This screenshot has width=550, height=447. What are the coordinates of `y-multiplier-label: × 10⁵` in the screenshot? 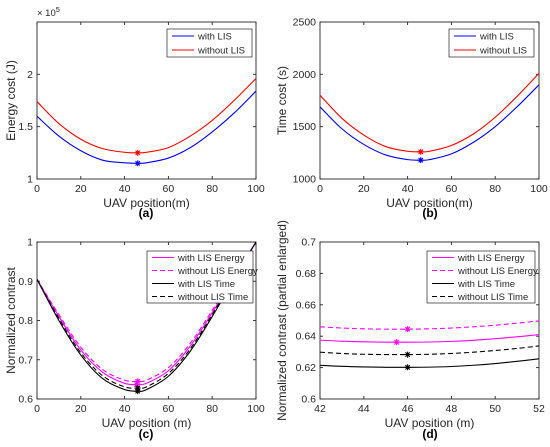 It's located at (48, 12).